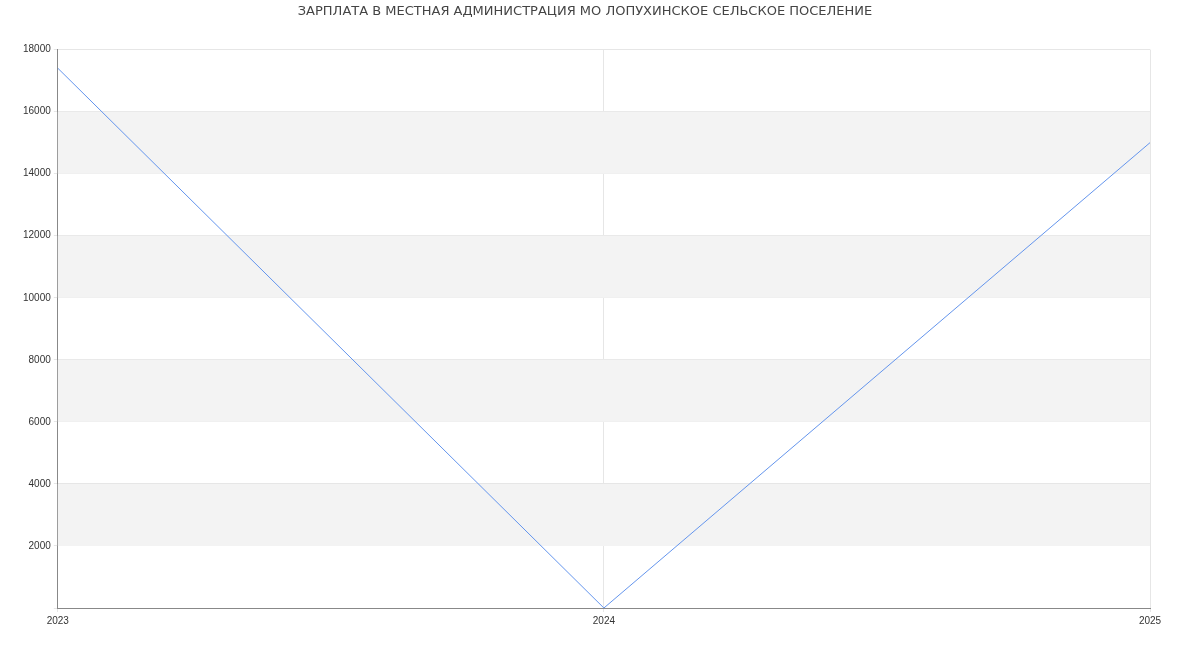 The width and height of the screenshot is (1200, 650). I want to click on x-tick-label: 2025, so click(1150, 620).